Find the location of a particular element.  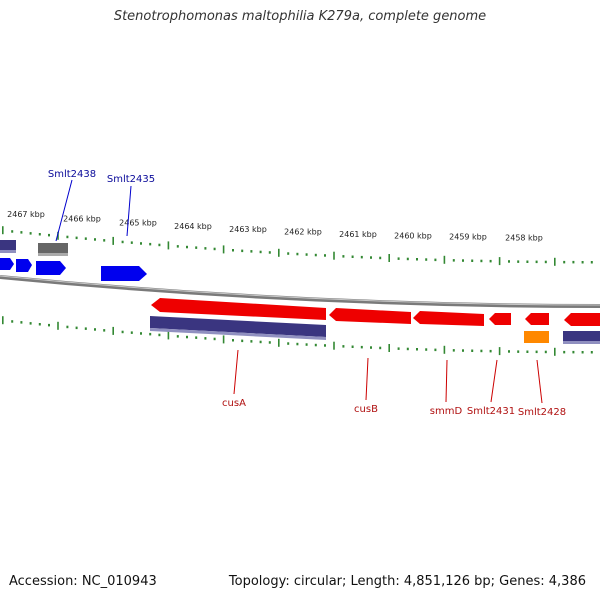

gene-arrow-smlt2428 is located at coordinates (537, 319).